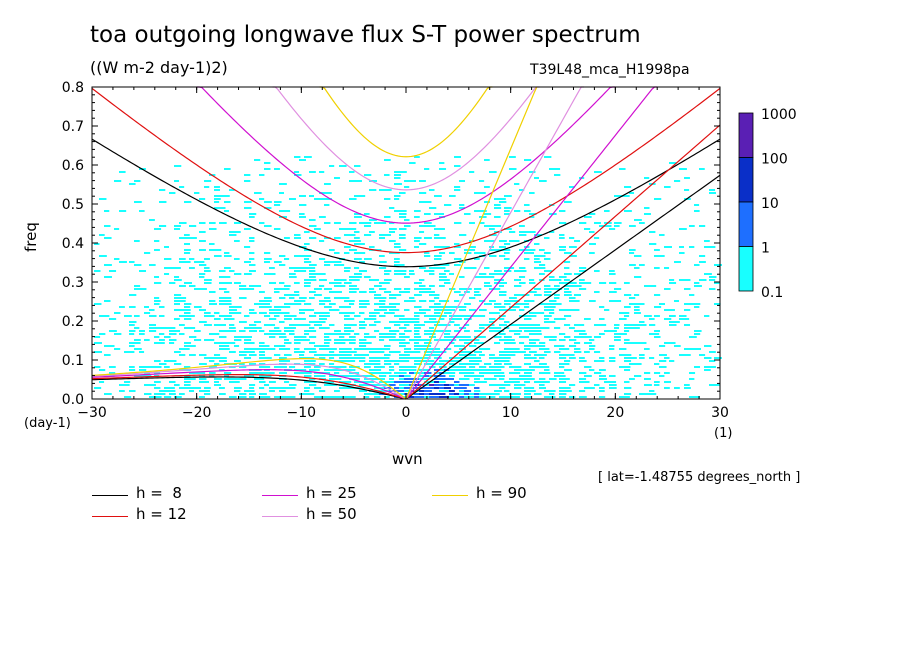 Image resolution: width=904 pixels, height=654 pixels. I want to click on colorbar-label: 0.1, so click(772, 293).